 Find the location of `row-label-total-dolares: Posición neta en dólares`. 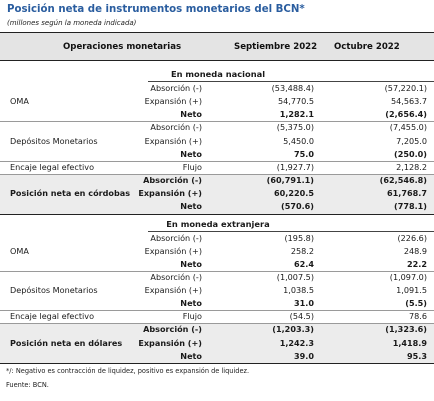

row-label-total-dolares: Posición neta en dólares is located at coordinates (66, 343).